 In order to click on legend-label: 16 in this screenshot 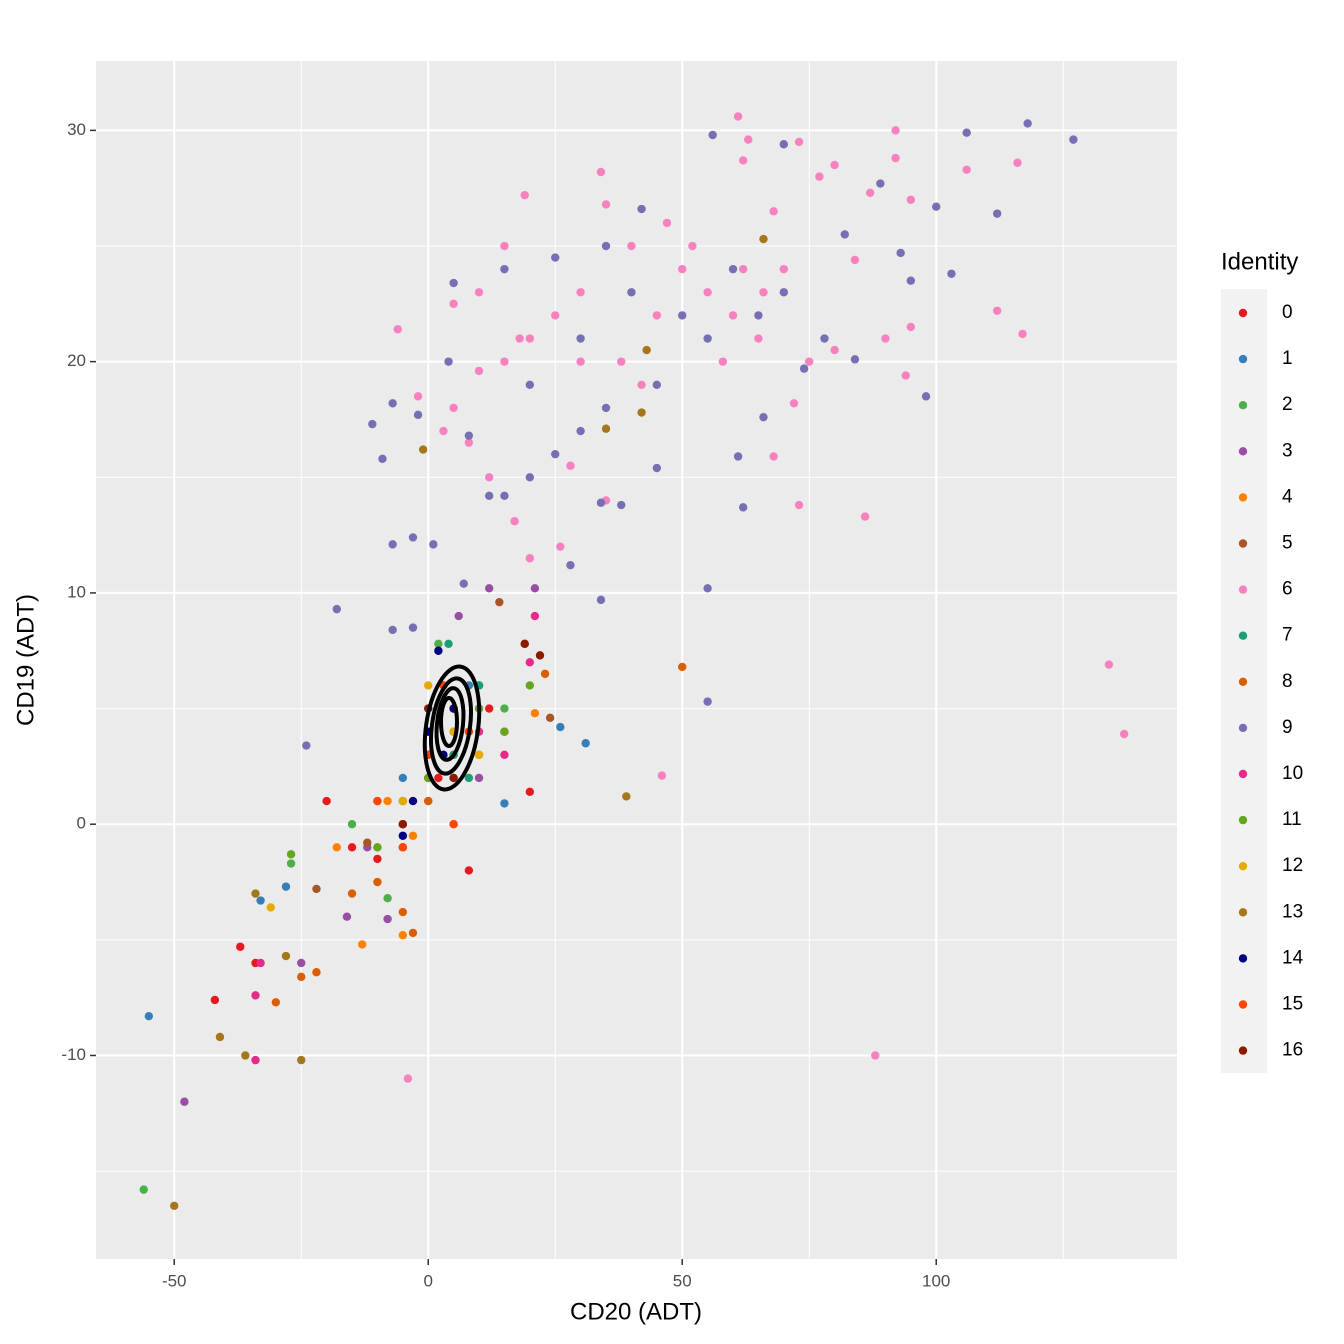, I will do `click(1292, 1050)`.